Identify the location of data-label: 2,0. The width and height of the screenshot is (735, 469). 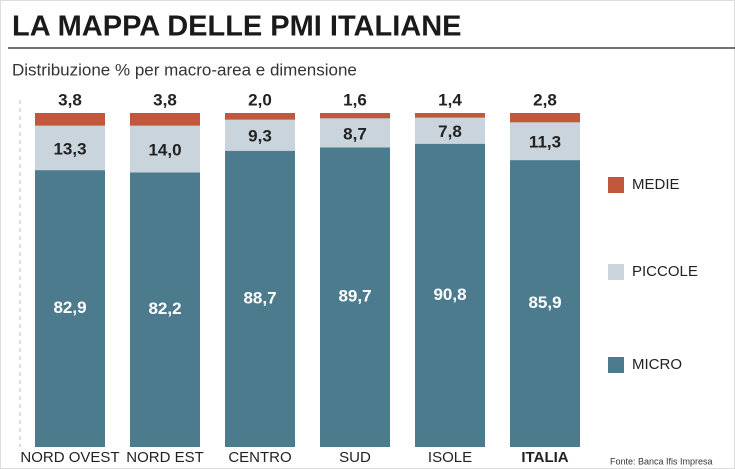
(260, 99).